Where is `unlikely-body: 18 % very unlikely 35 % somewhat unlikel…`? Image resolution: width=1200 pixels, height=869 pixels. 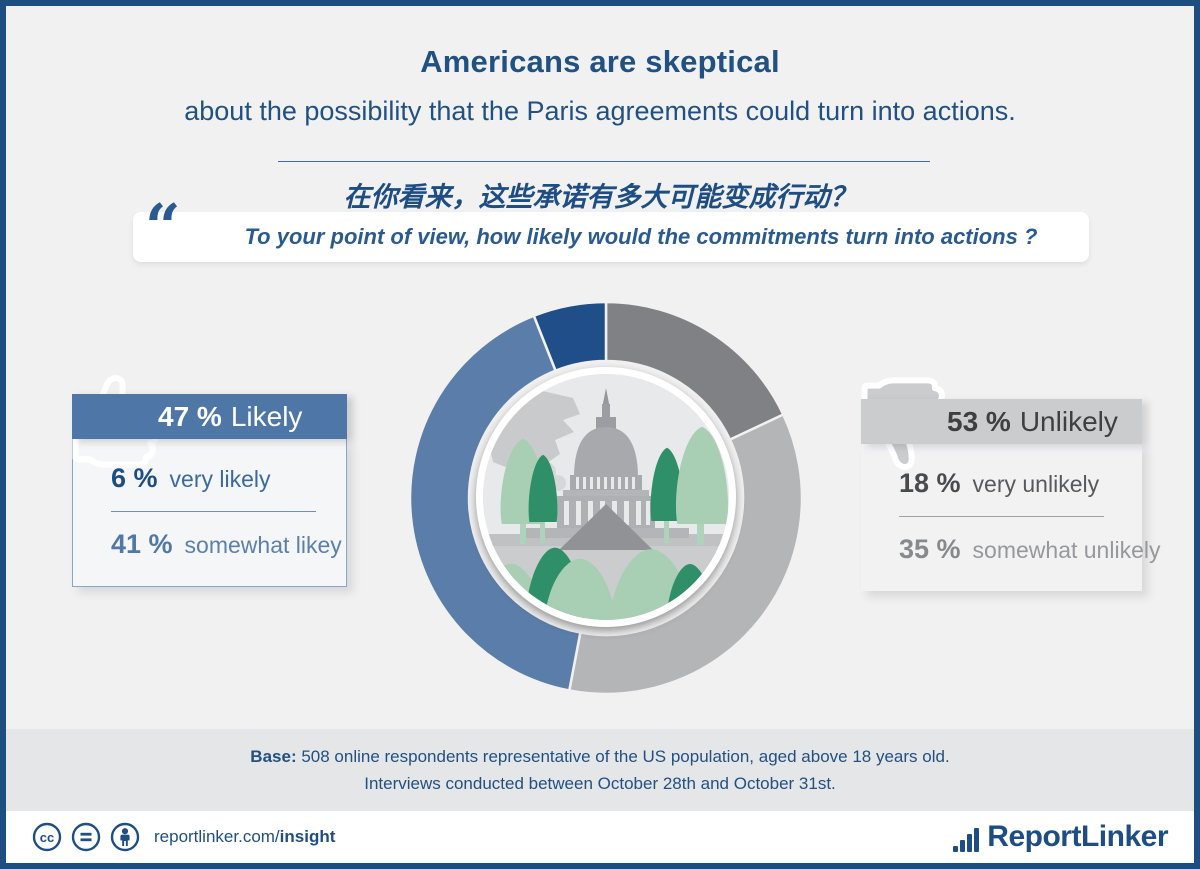
unlikely-body: 18 % very unlikely 35 % somewhat unlikel… is located at coordinates (1010, 517).